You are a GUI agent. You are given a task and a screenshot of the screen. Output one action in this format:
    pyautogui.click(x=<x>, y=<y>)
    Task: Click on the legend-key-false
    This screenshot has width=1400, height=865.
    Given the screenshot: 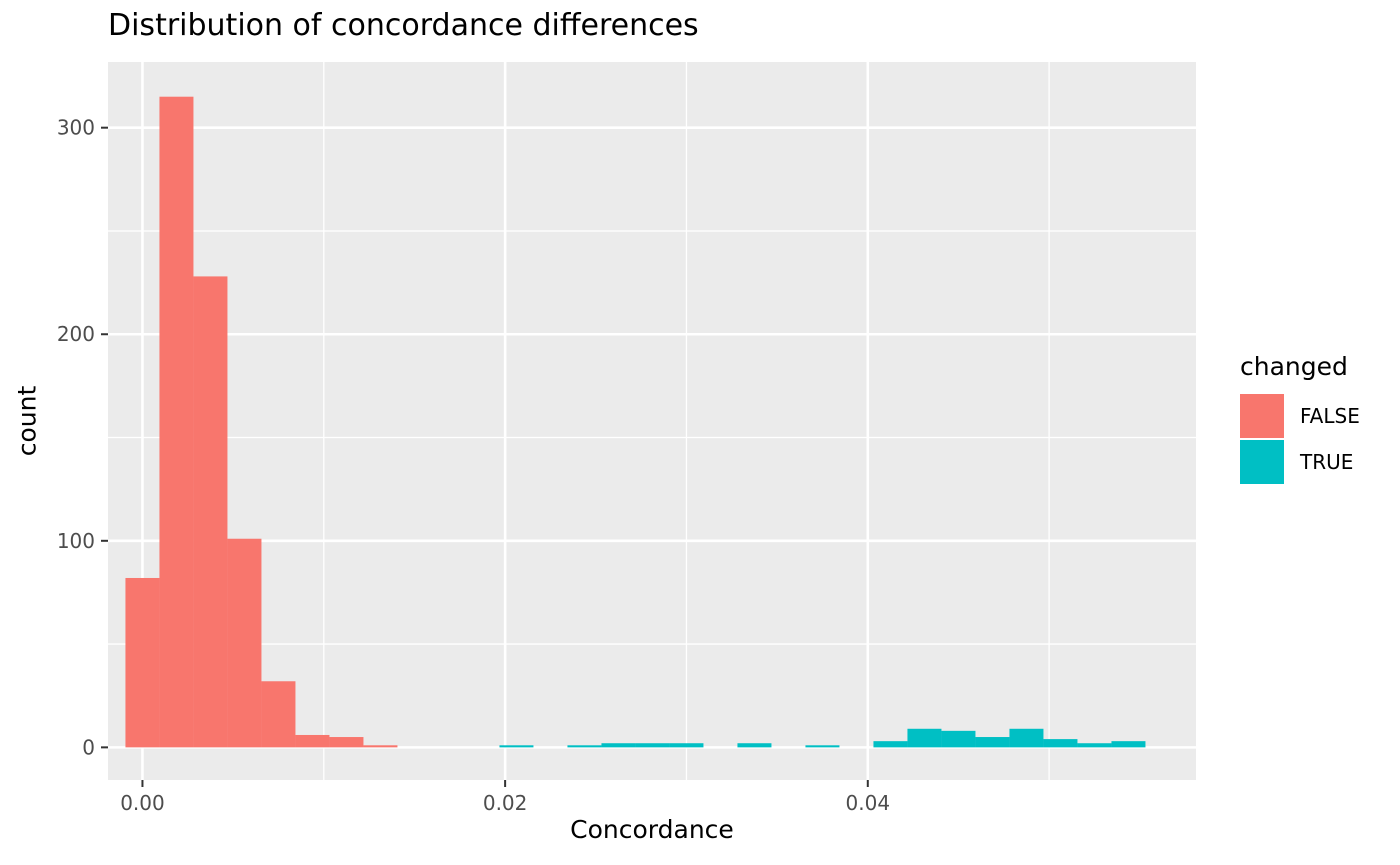 What is the action you would take?
    pyautogui.click(x=1262, y=416)
    